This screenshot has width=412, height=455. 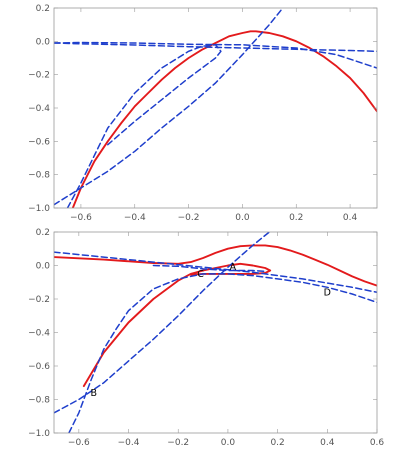 I want to click on point-label-A: A, so click(x=233, y=267).